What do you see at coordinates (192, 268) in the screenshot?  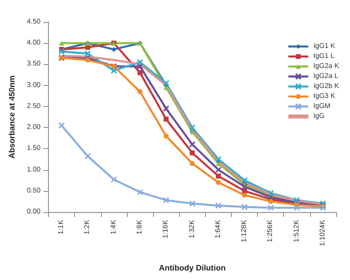 I see `x-axis-title: Antibody Dilution` at bounding box center [192, 268].